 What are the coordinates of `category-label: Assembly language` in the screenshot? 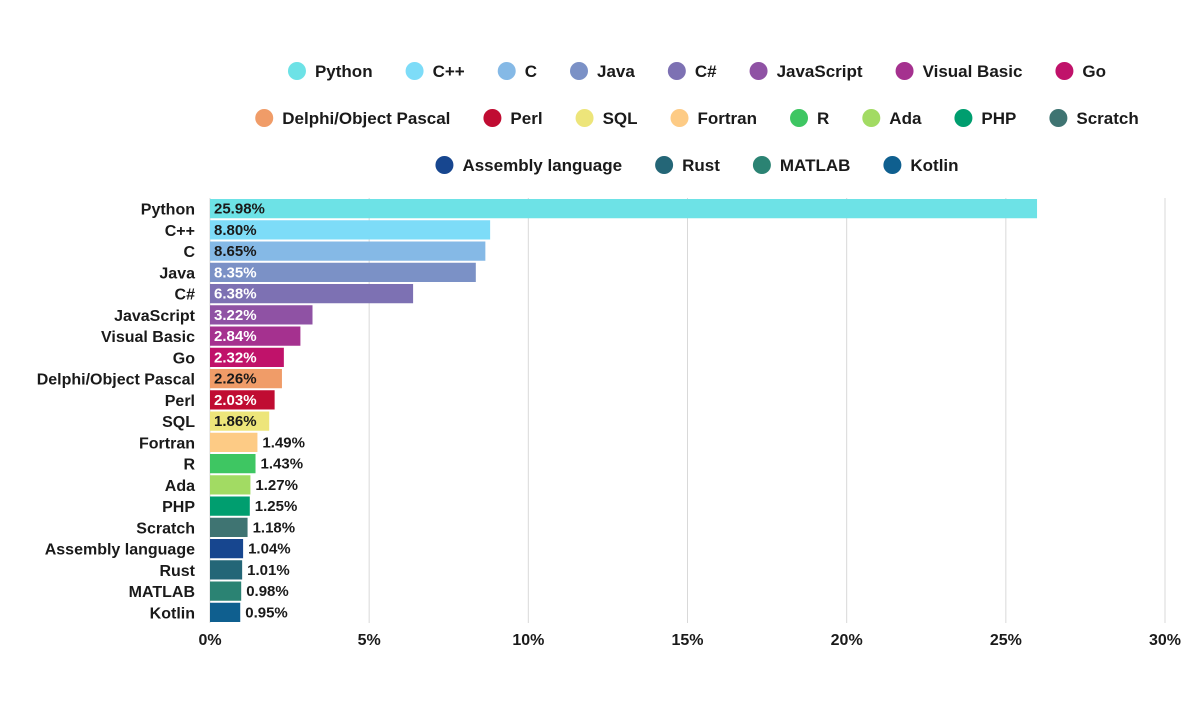 It's located at (120, 550).